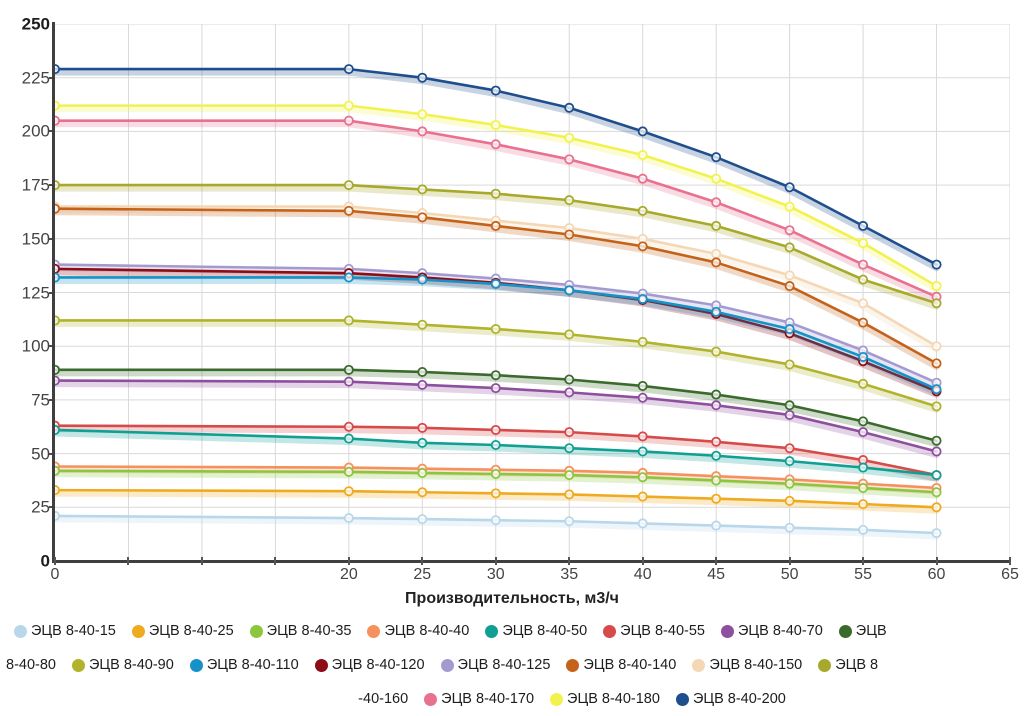  I want to click on legend-item-----8-40-40: ЭЦВ 8-40-40, so click(418, 631).